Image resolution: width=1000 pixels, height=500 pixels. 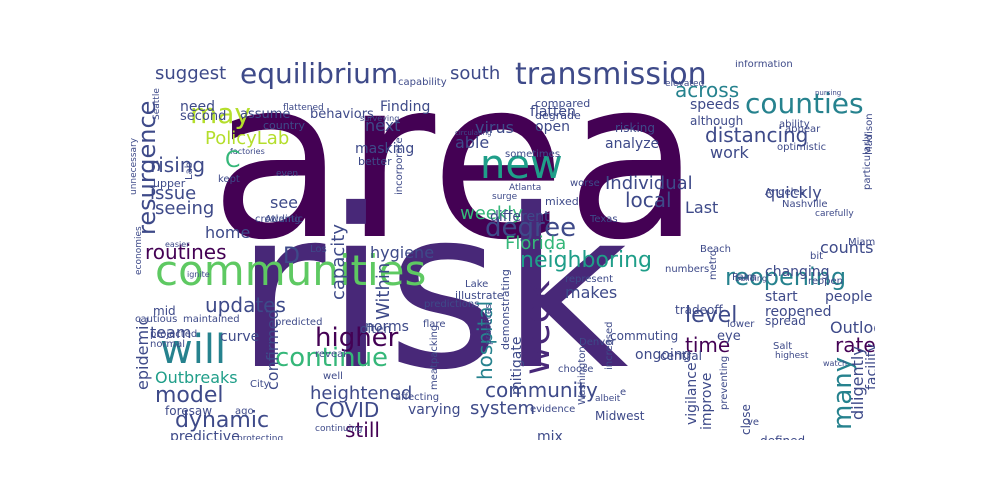 What do you see at coordinates (174, 334) in the screenshot?
I see `word-projected: projected` at bounding box center [174, 334].